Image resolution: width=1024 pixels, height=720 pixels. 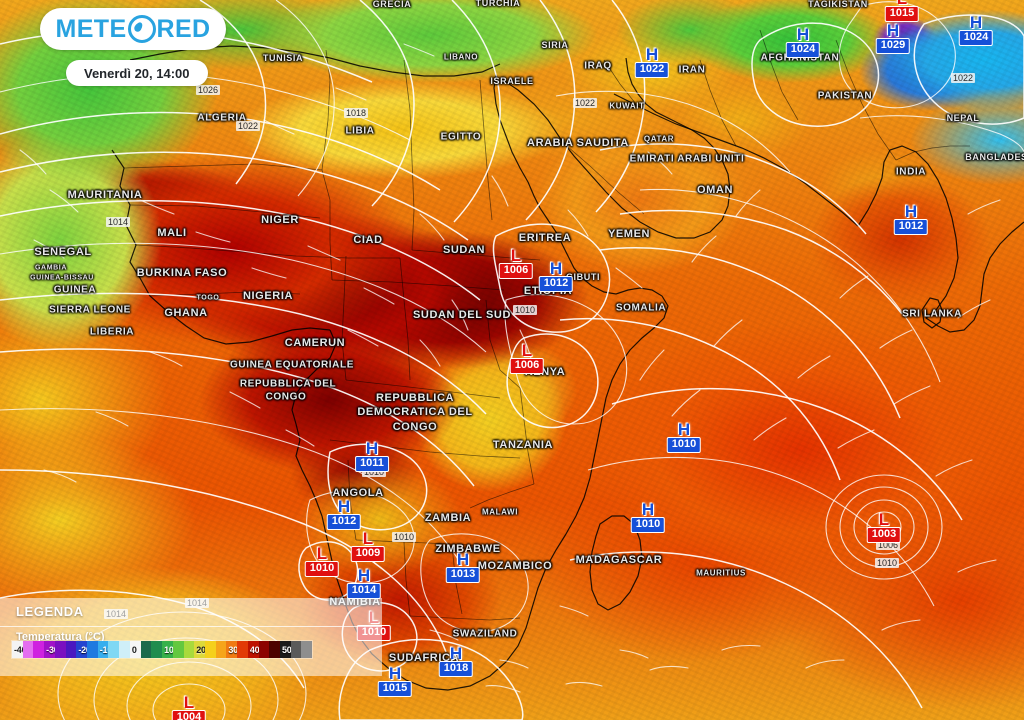 What do you see at coordinates (364, 591) in the screenshot?
I see `pressure-value: 1014` at bounding box center [364, 591].